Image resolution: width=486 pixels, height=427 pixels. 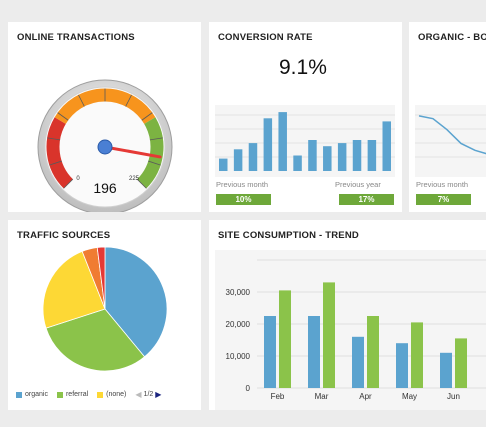 I want to click on organic-title: ORGANIC - BO, so click(x=452, y=37).